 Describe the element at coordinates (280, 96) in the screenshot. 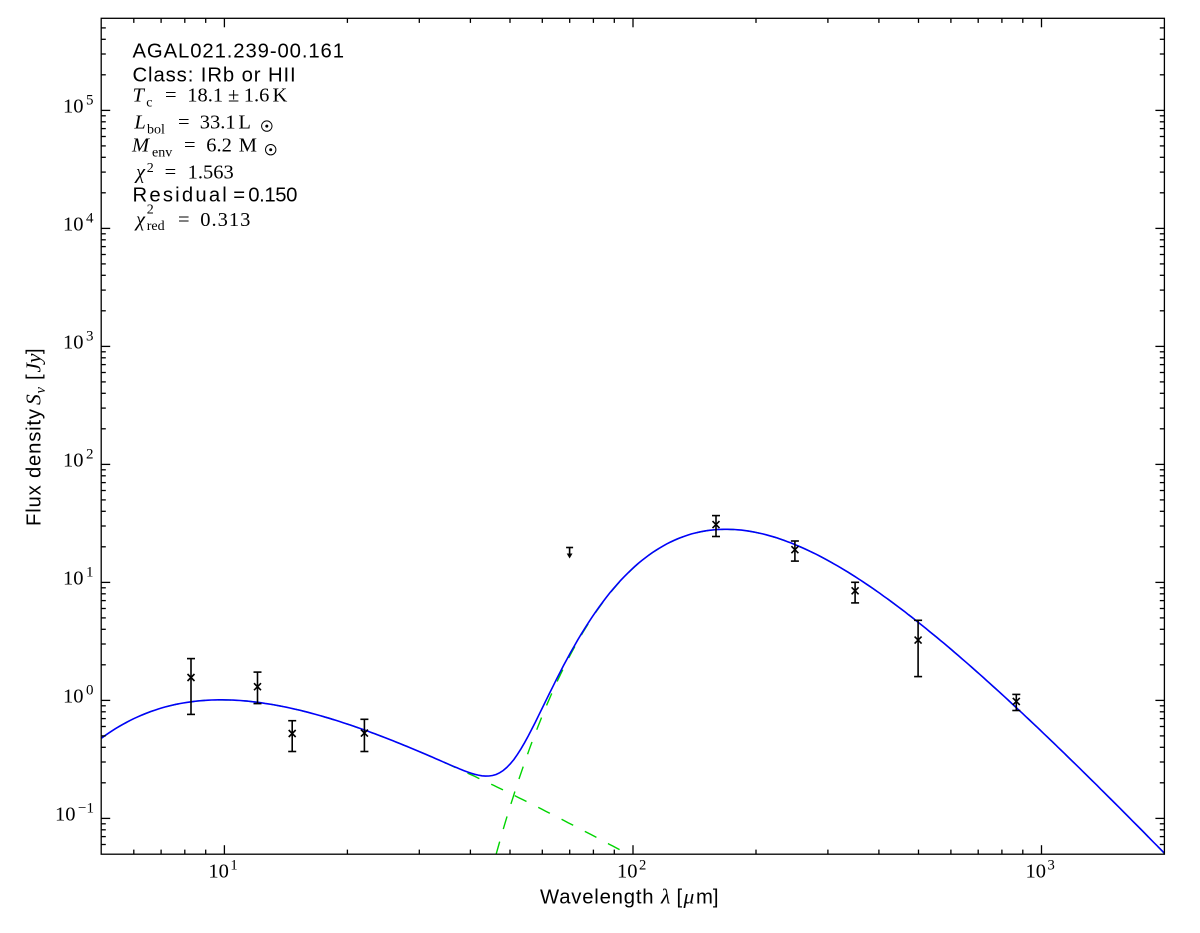

I see `svg-text: K` at that location.